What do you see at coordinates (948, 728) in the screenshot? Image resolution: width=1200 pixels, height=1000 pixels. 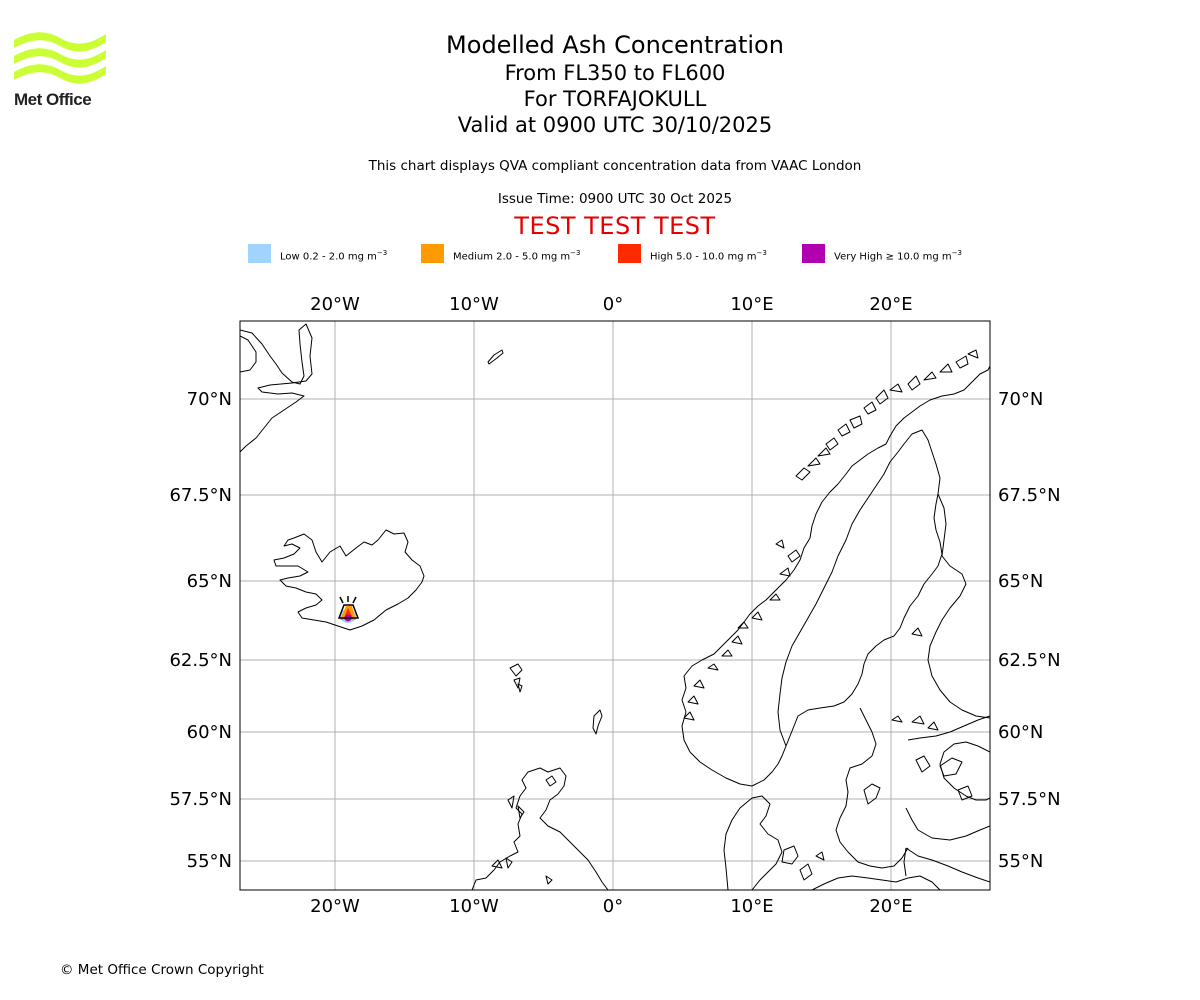 I see `baltic-north` at bounding box center [948, 728].